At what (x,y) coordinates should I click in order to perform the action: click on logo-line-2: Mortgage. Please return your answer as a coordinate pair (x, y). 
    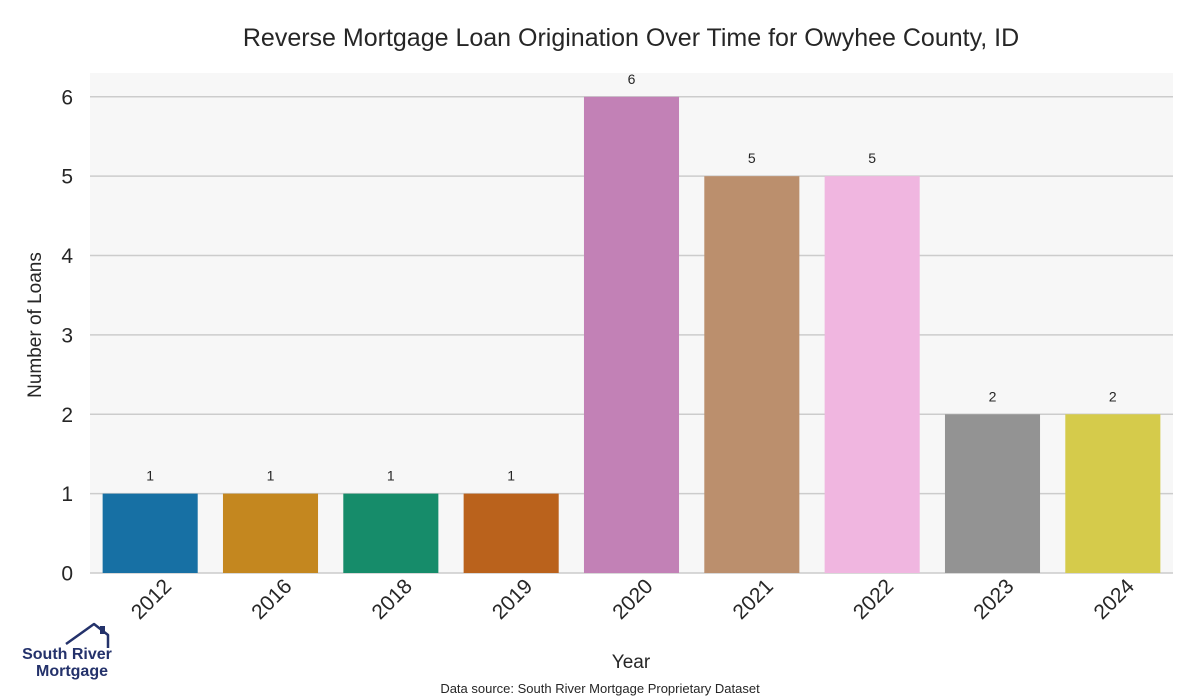
    Looking at the image, I should click on (72, 671).